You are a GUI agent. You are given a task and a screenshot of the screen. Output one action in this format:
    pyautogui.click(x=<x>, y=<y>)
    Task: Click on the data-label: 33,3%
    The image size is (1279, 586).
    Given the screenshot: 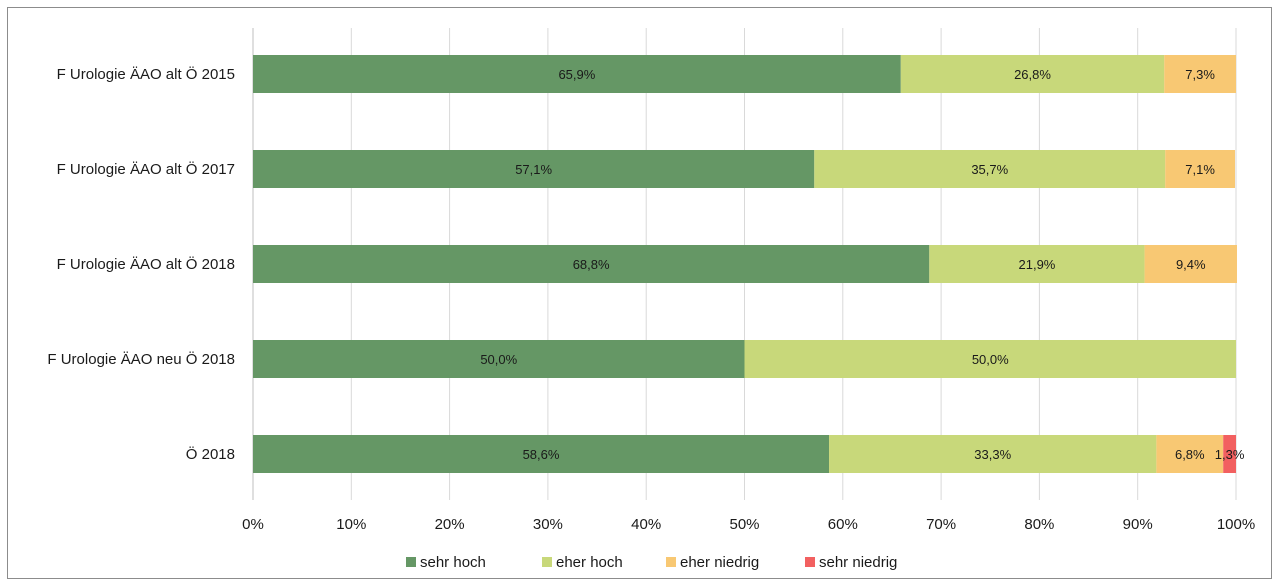 What is the action you would take?
    pyautogui.click(x=992, y=454)
    